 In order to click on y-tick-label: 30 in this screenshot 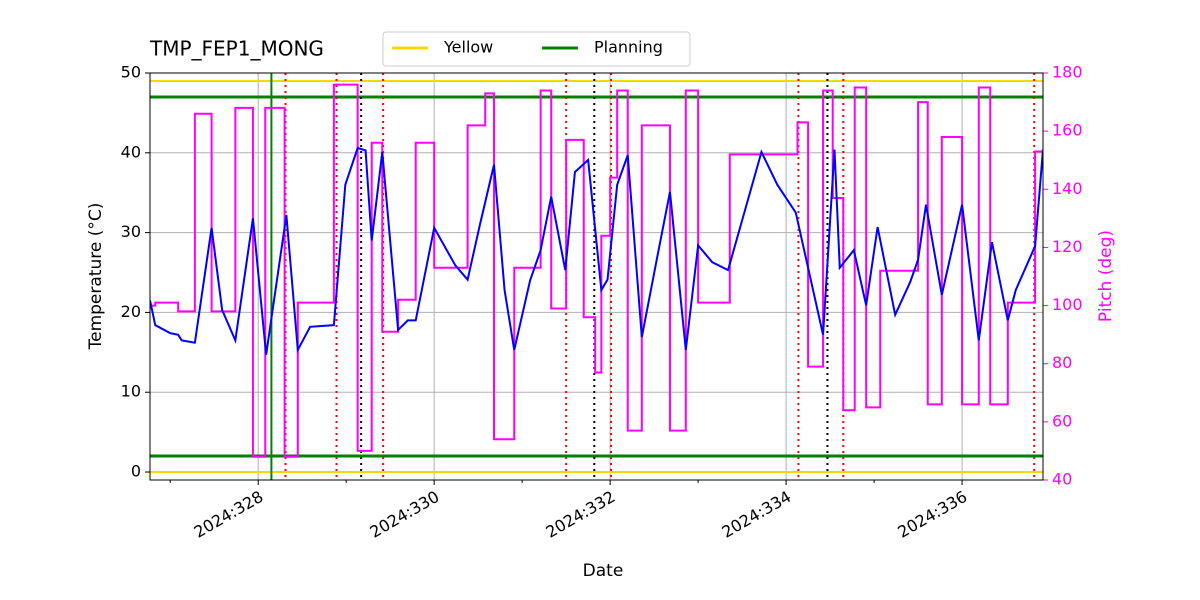, I will do `click(131, 231)`.